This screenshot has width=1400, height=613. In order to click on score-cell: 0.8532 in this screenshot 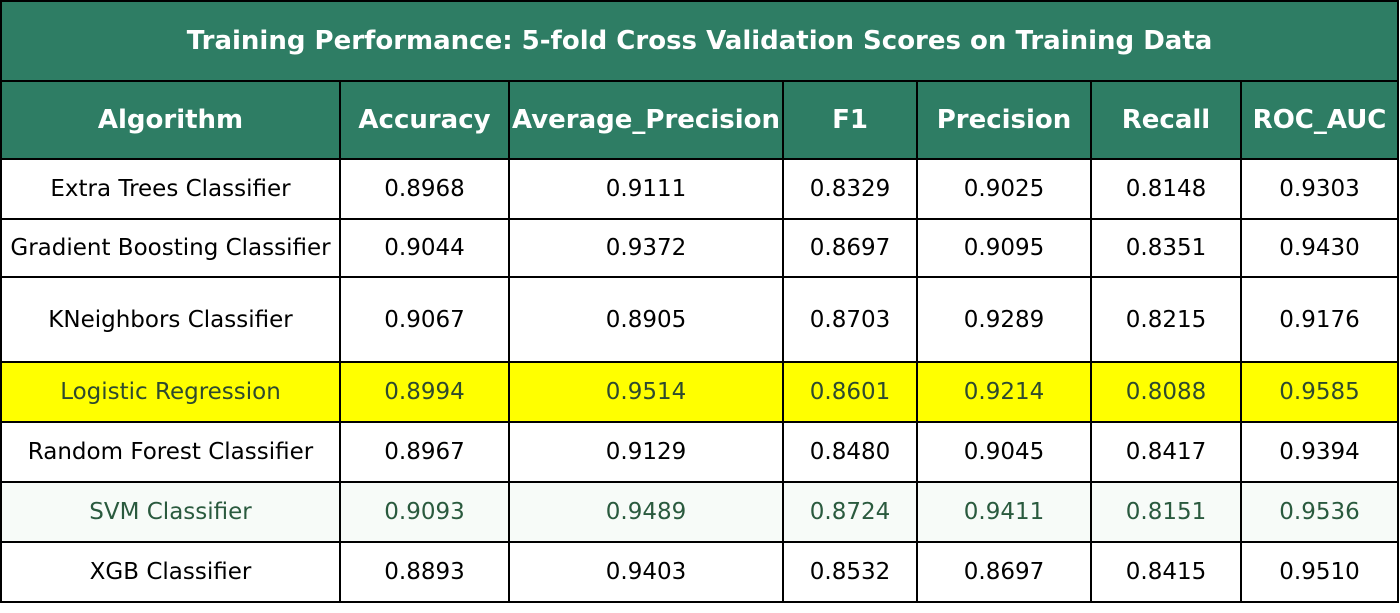, I will do `click(850, 572)`.